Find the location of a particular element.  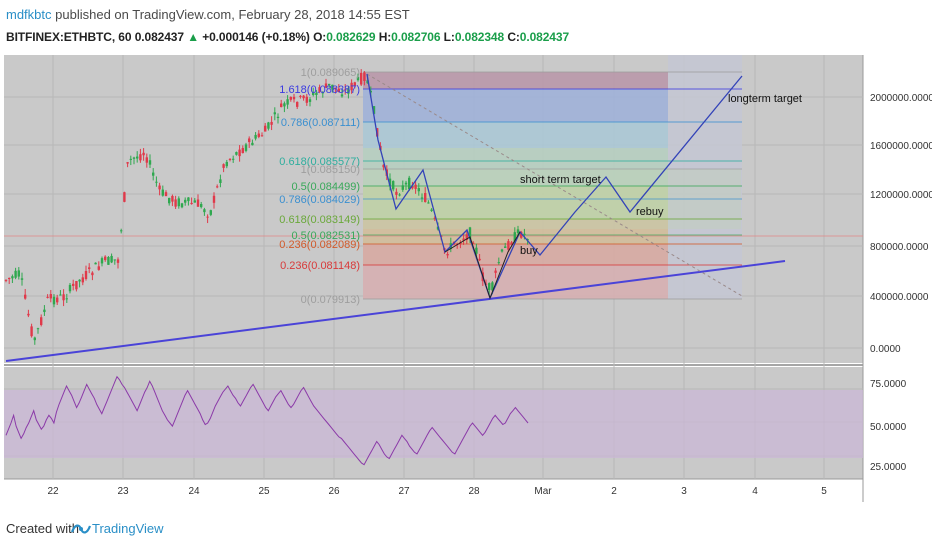

annotation-short-term: short term target is located at coordinates (560, 180).